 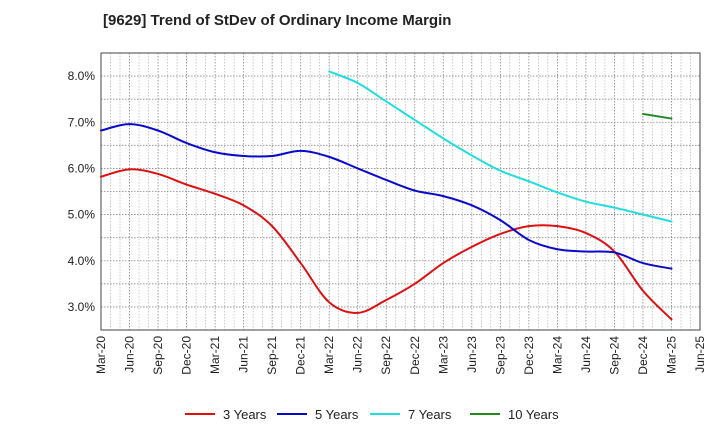 What do you see at coordinates (614, 355) in the screenshot?
I see `x-tick-label: Sep-24` at bounding box center [614, 355].